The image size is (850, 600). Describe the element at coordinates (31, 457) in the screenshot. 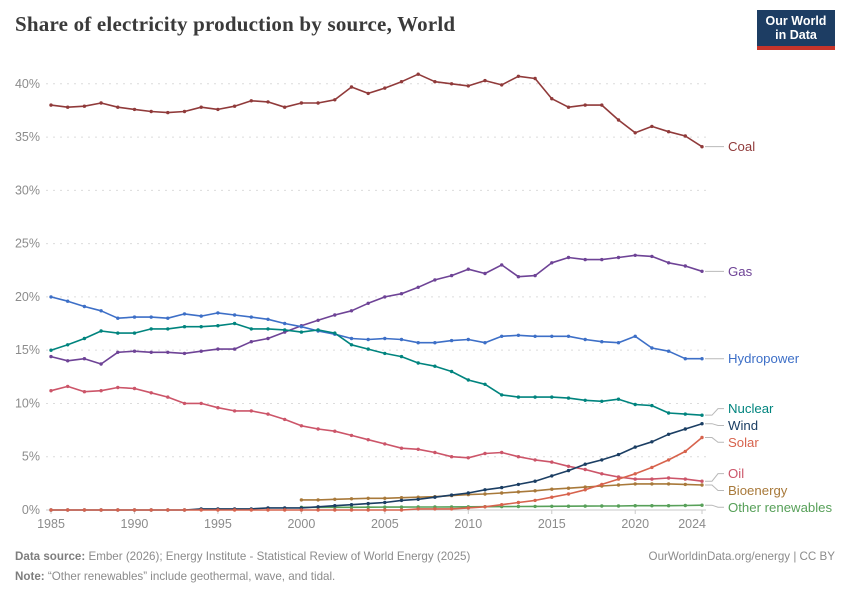

I see `y-axis-label-5: 5%` at that location.